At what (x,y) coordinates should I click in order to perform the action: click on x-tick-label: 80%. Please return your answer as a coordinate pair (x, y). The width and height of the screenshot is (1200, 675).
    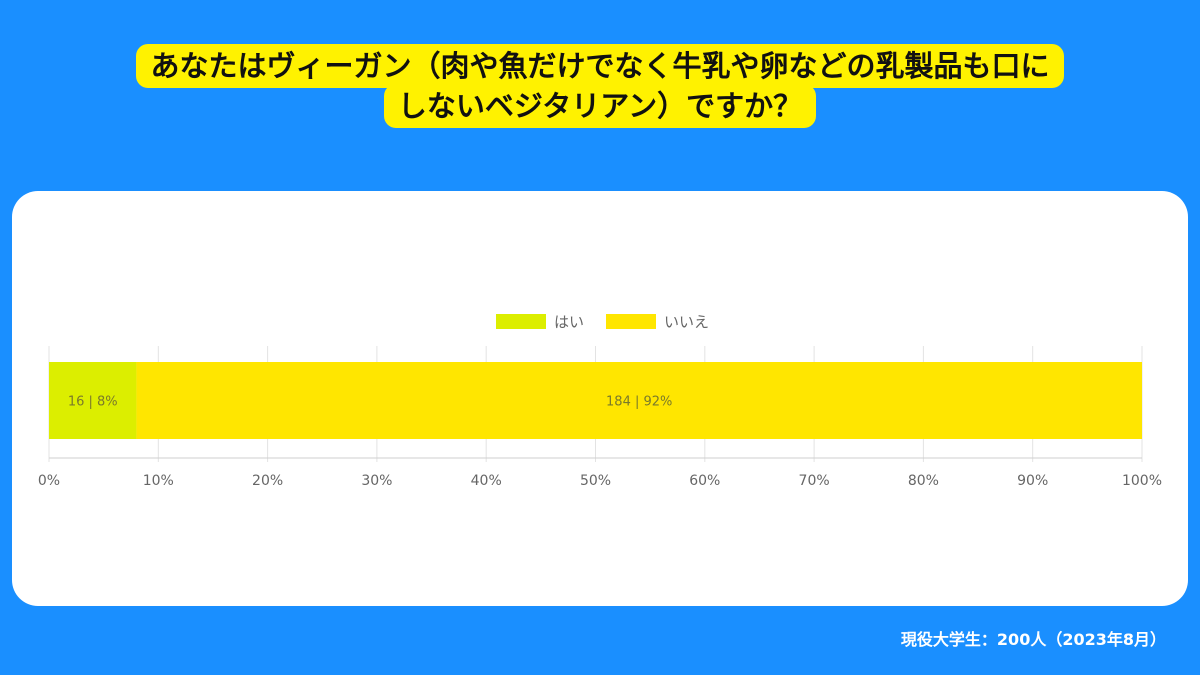
    Looking at the image, I should click on (923, 481).